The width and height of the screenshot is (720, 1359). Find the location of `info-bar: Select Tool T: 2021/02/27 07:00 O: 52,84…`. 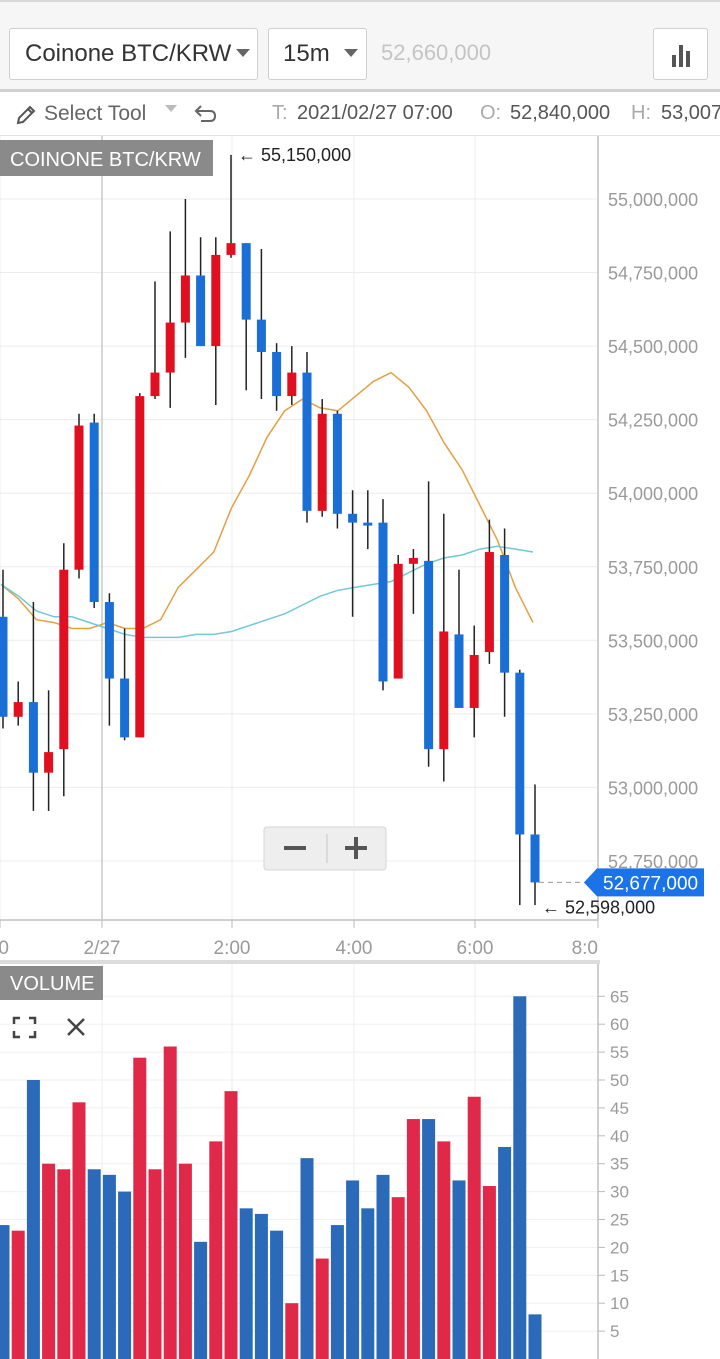

info-bar: Select Tool T: 2021/02/27 07:00 O: 52,84… is located at coordinates (360, 114).